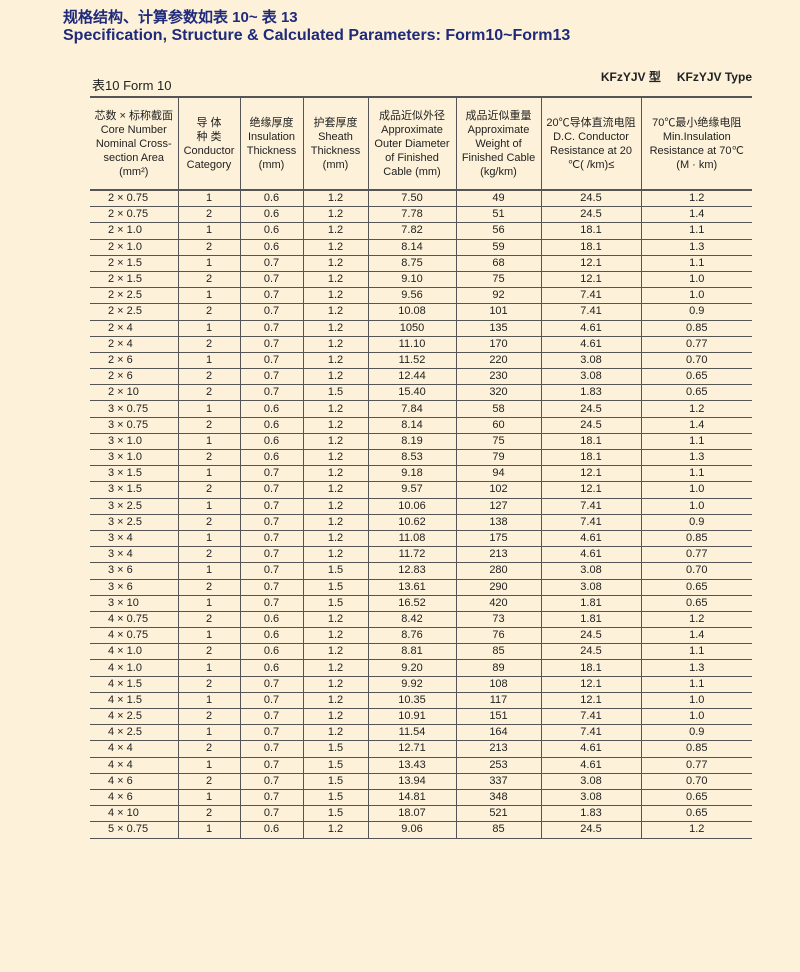  Describe the element at coordinates (696, 361) in the screenshot. I see `table-cell: 0.70` at that location.